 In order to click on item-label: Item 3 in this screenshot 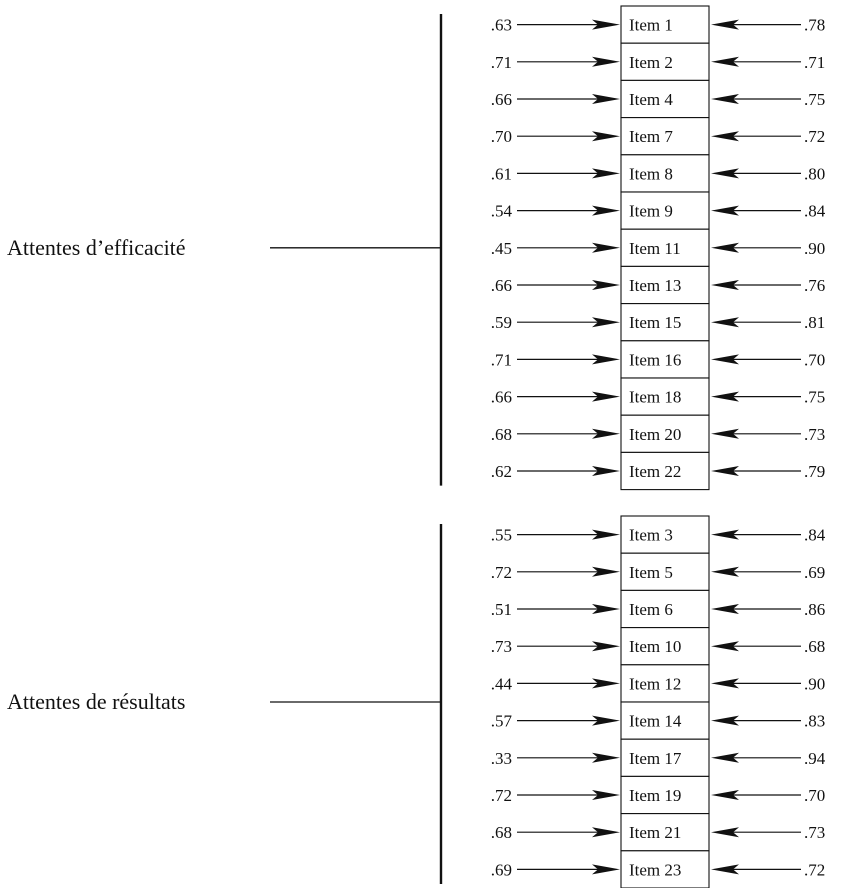, I will do `click(651, 535)`.